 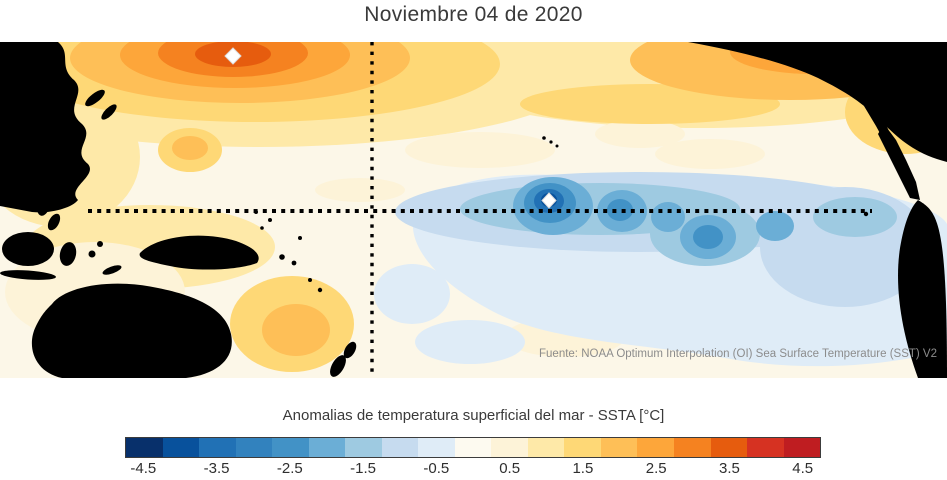 I want to click on equatorial-diamond-marker, so click(x=549, y=200).